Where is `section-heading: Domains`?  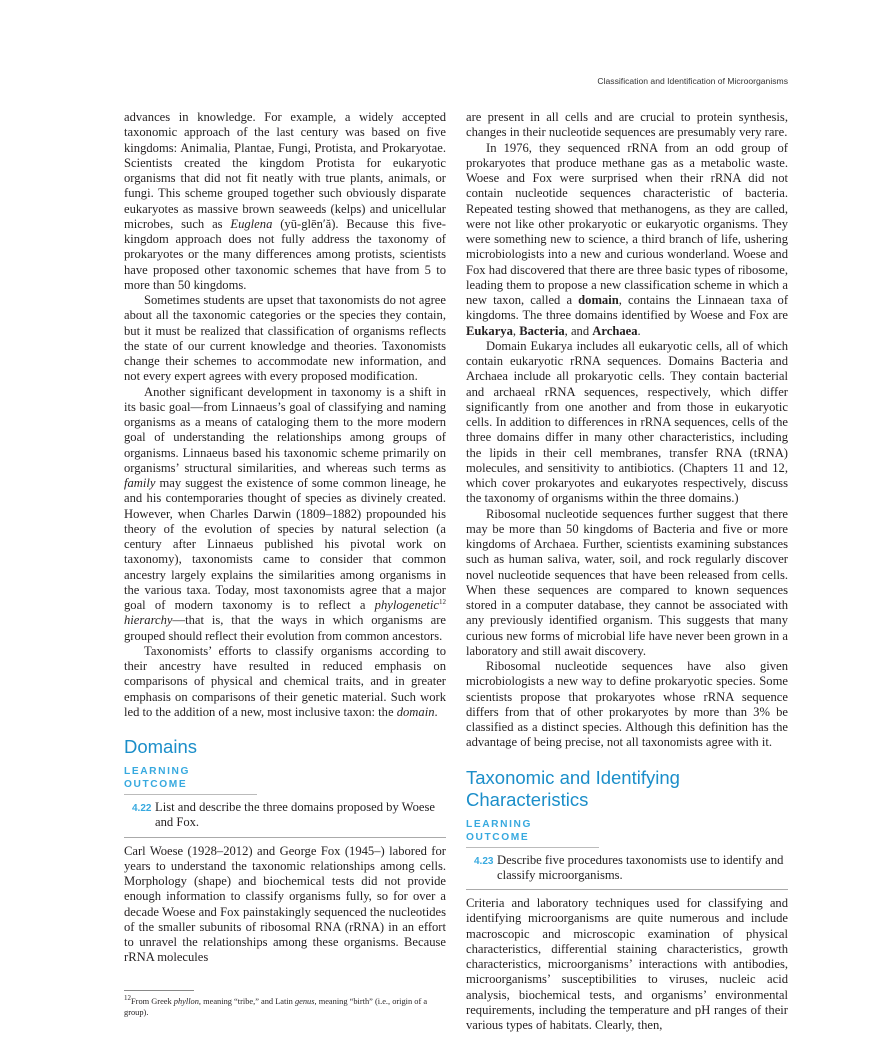
section-heading: Domains is located at coordinates (160, 746).